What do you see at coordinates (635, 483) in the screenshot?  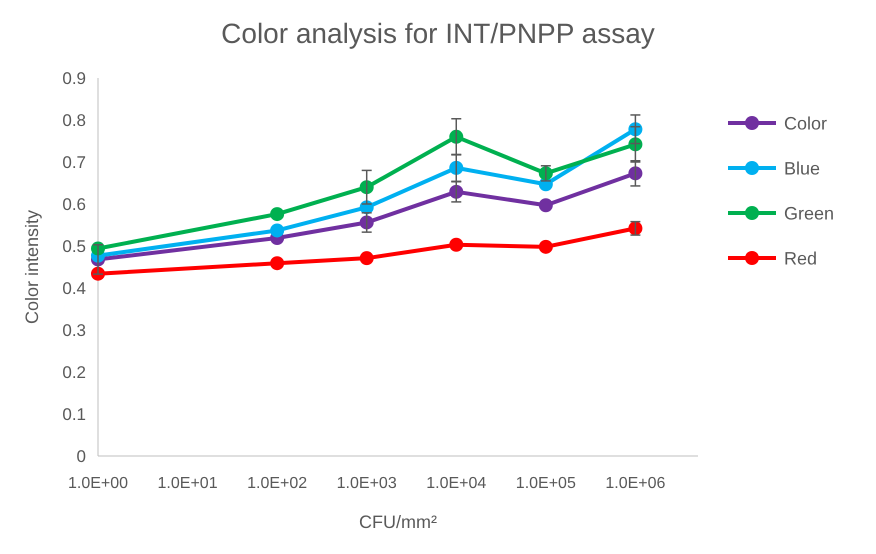 I see `x-tick-label: 1.0E+06` at bounding box center [635, 483].